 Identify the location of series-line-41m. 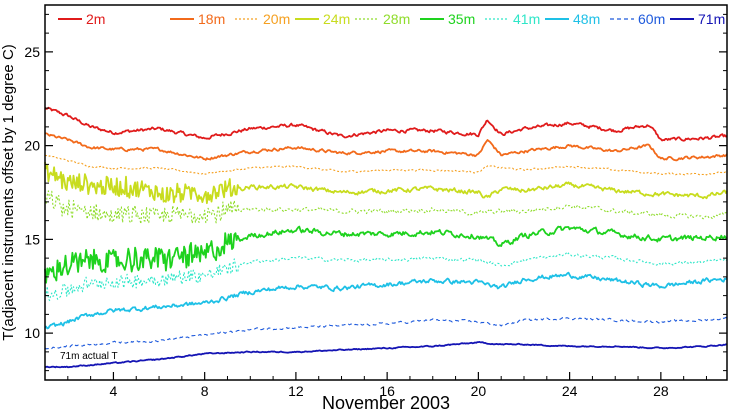
(386, 277).